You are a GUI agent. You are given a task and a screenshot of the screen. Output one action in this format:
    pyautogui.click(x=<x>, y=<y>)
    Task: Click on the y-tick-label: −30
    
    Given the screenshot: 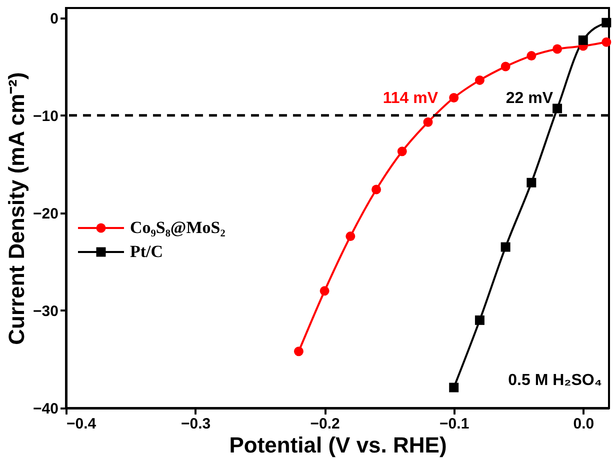 What is the action you would take?
    pyautogui.click(x=45, y=311)
    